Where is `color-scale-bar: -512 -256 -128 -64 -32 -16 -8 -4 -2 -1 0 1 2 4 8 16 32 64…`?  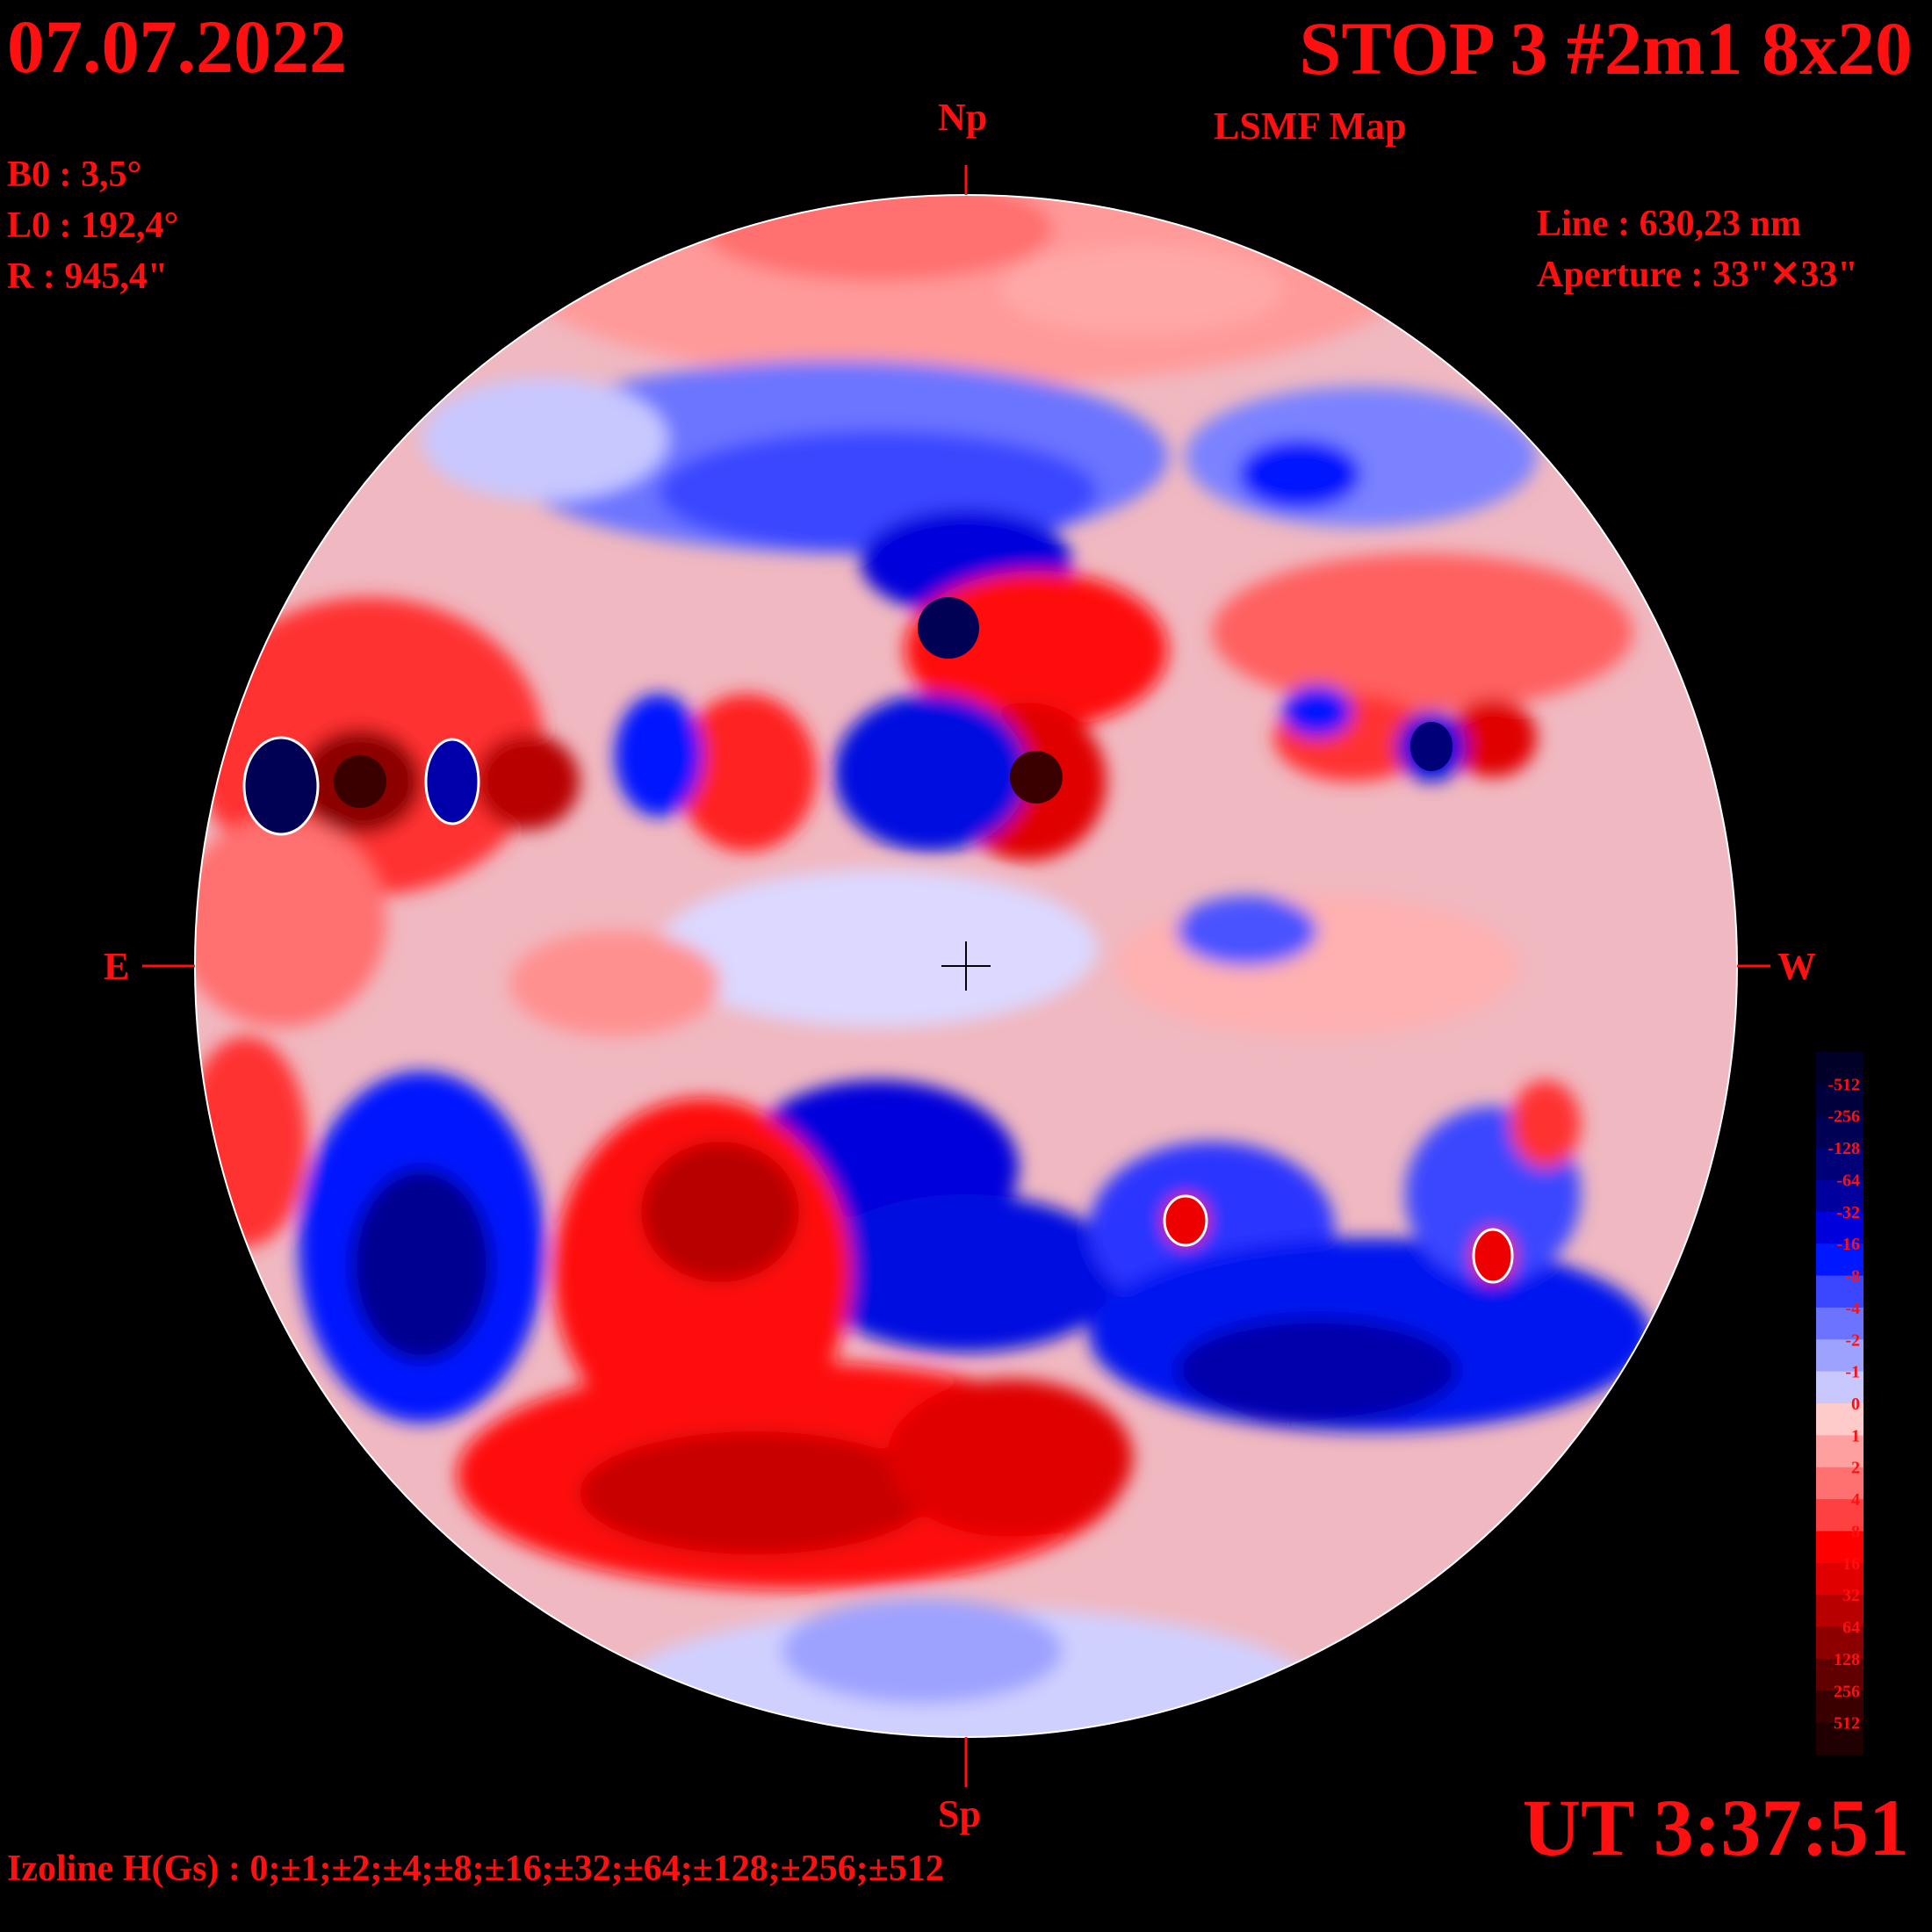
color-scale-bar: -512 -256 -128 -64 -32 -16 -8 -4 -2 -1 0 1 2 4 8 16 32 64… is located at coordinates (1840, 1403).